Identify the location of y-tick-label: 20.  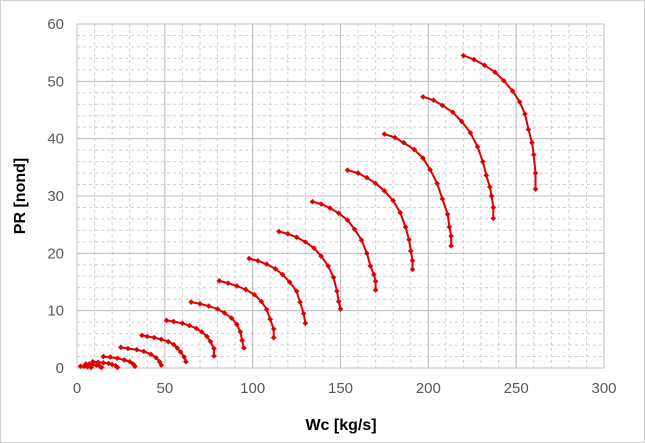
(55, 253).